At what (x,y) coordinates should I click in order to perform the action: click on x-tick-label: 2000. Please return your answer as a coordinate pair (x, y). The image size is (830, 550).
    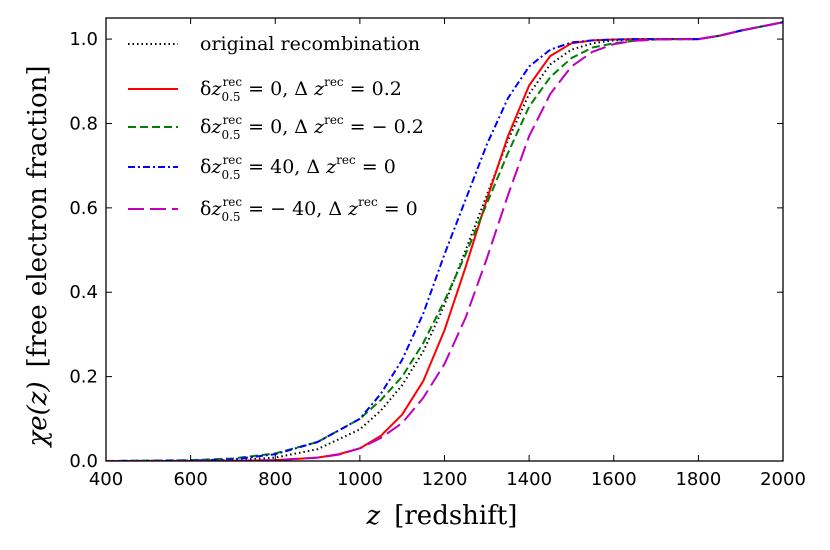
    Looking at the image, I should click on (783, 479).